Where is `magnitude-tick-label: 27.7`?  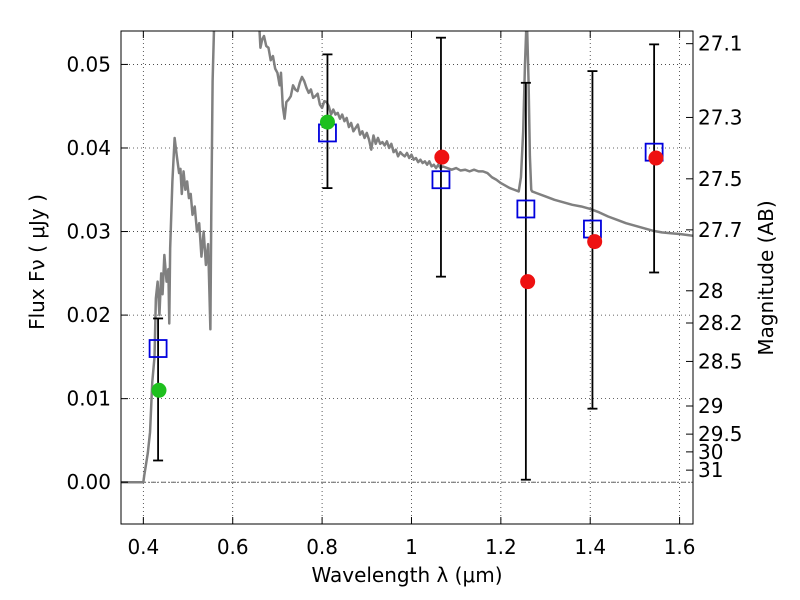
magnitude-tick-label: 27.7 is located at coordinates (720, 230).